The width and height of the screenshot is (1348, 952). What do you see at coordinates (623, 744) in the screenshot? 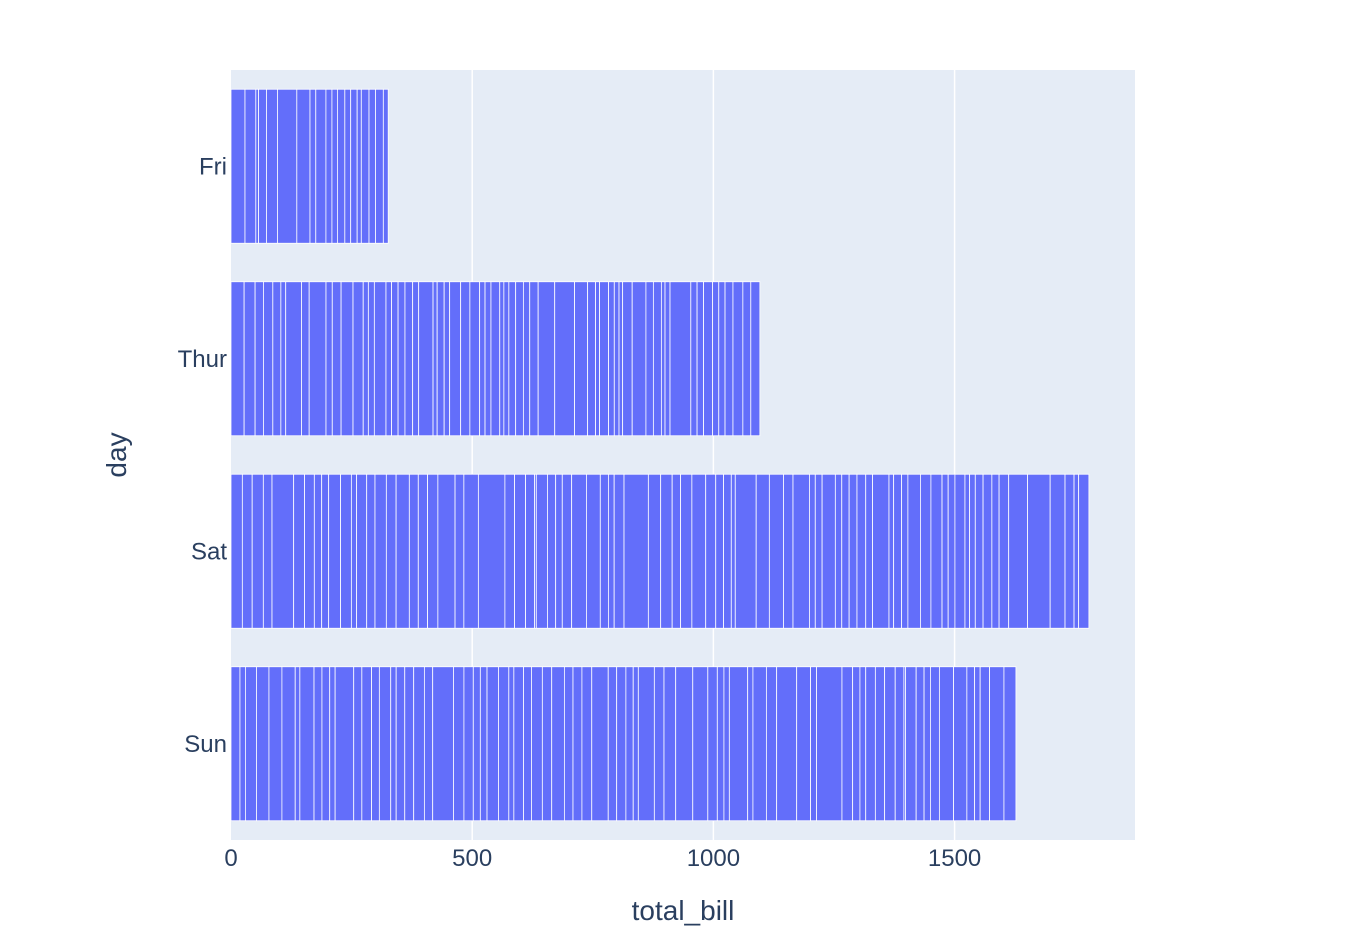
I see `bar-sun` at bounding box center [623, 744].